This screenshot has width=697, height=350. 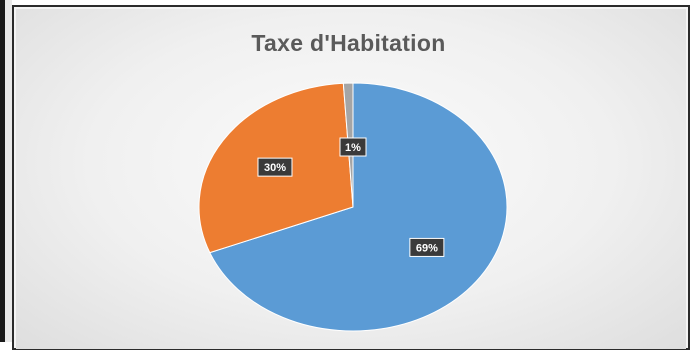 I want to click on data-label: 69%, so click(x=427, y=247).